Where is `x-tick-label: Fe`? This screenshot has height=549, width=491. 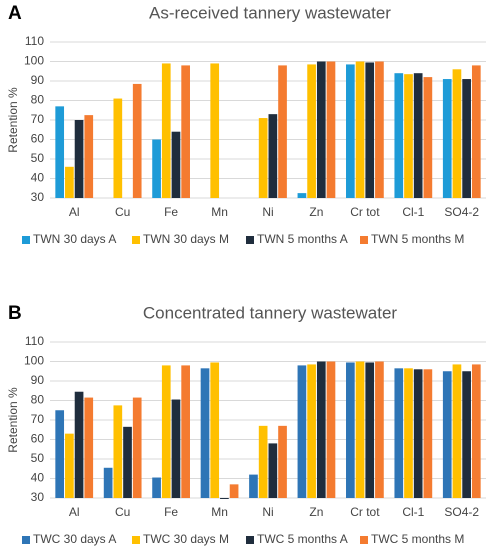 x-tick-label: Fe is located at coordinates (171, 512).